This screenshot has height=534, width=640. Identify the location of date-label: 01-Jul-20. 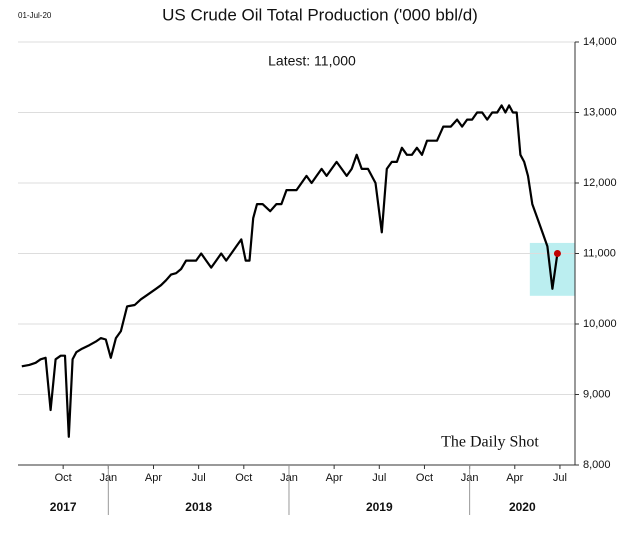
(35, 15).